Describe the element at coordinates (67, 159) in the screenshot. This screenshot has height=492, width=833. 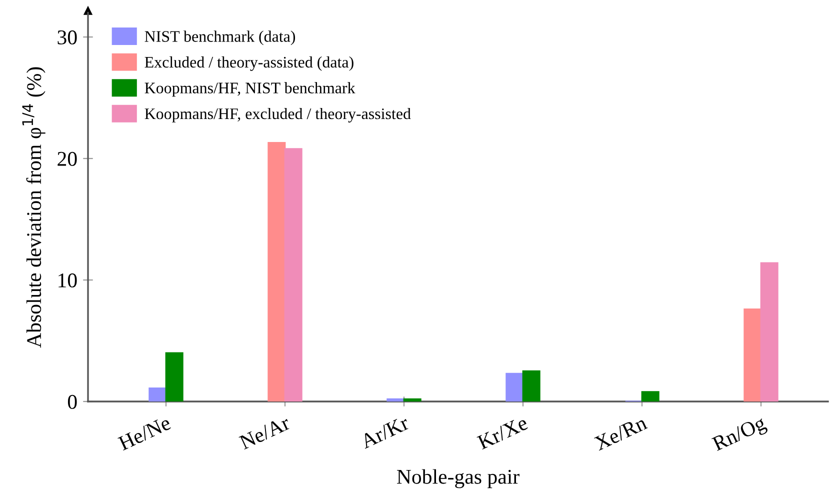
I see `y-tick-label: 20` at that location.